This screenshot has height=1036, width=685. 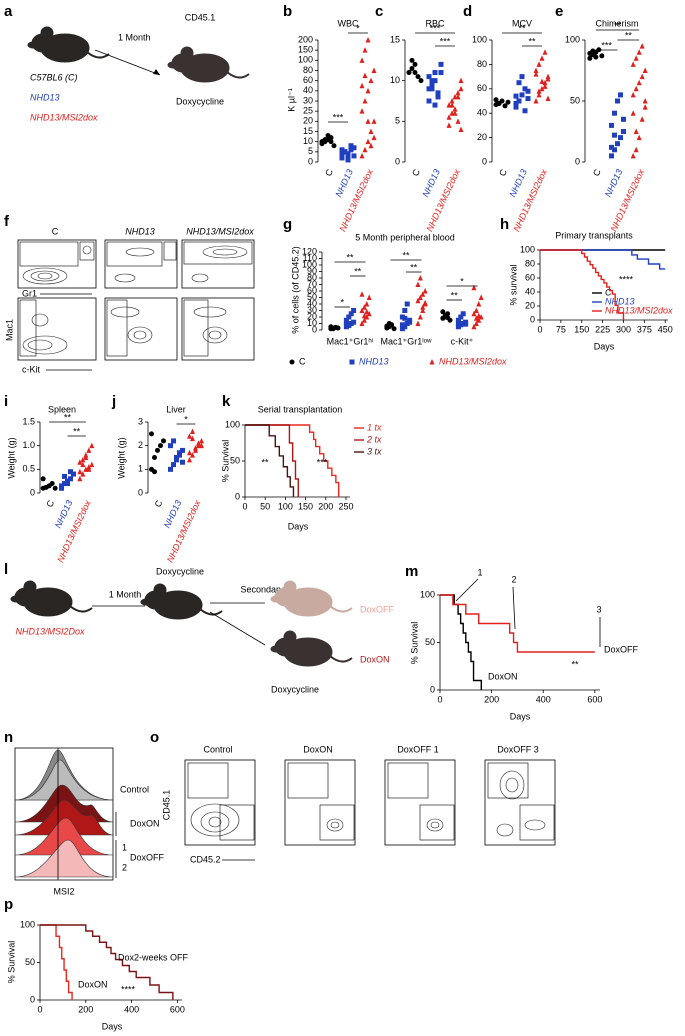 What do you see at coordinates (200, 17) in the screenshot?
I see `recipient: CD45.1` at bounding box center [200, 17].